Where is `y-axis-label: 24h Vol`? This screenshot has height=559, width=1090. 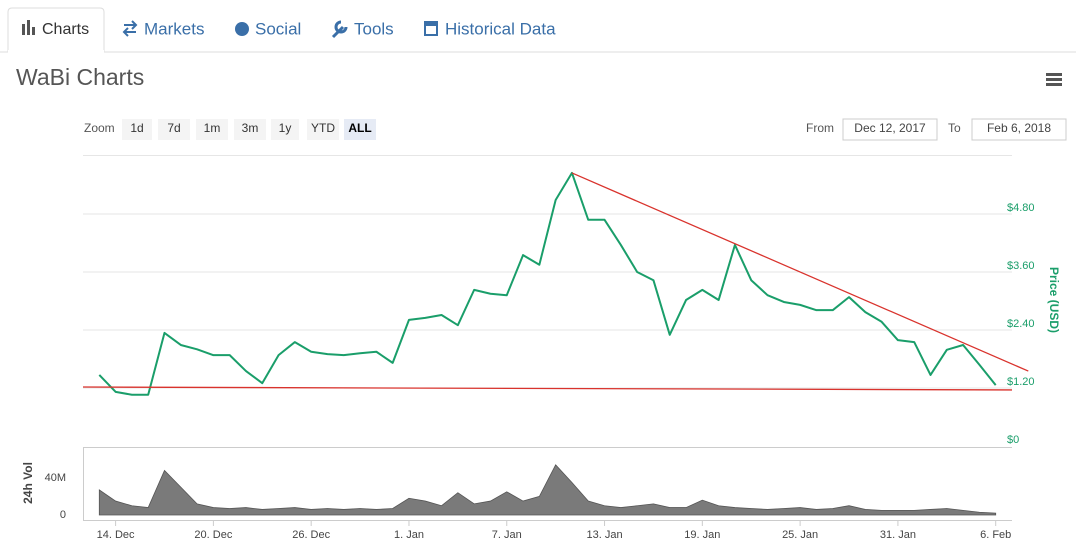
y-axis-label: 24h Vol is located at coordinates (28, 483).